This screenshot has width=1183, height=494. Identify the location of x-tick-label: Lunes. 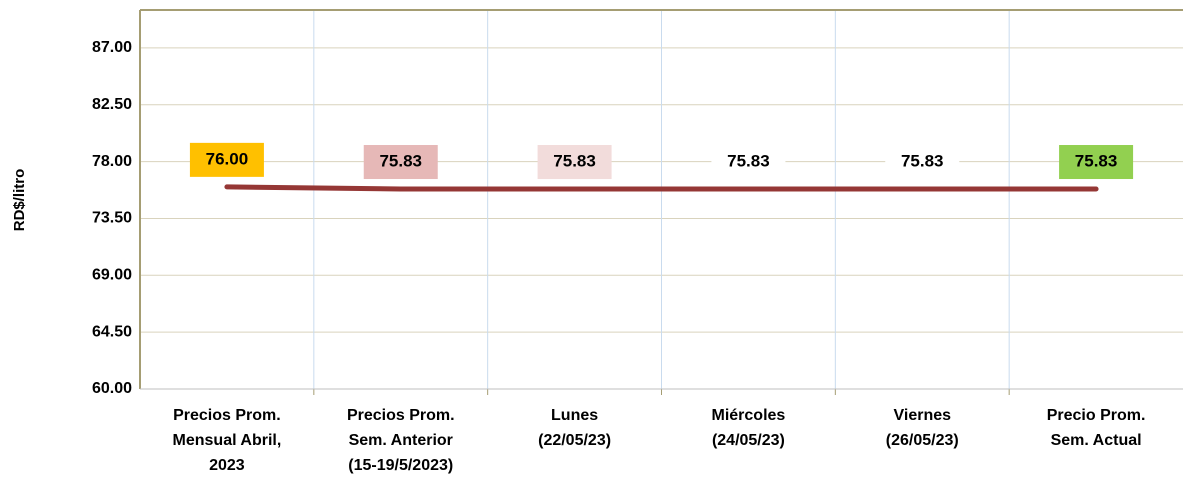
(574, 415).